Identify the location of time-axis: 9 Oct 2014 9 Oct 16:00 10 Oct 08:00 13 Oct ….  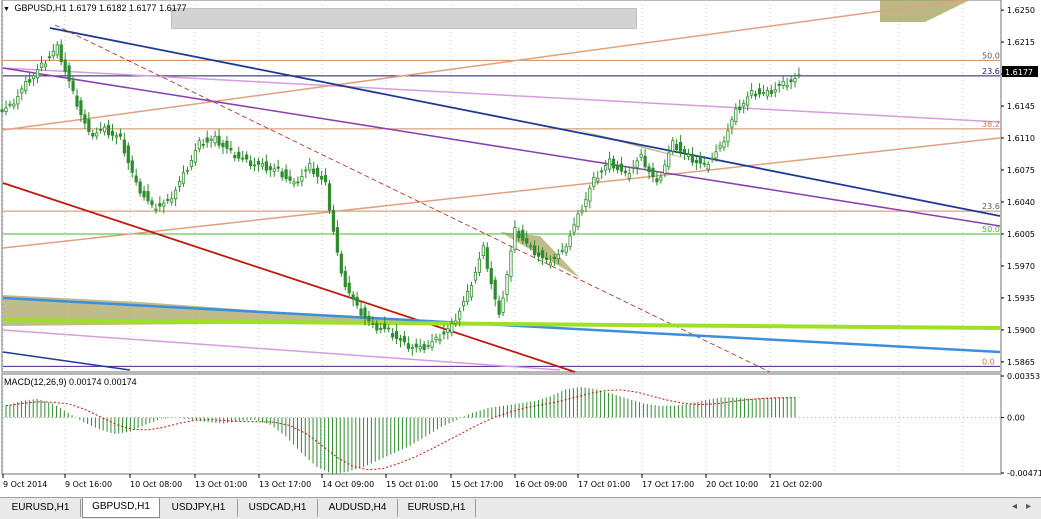
(412, 481).